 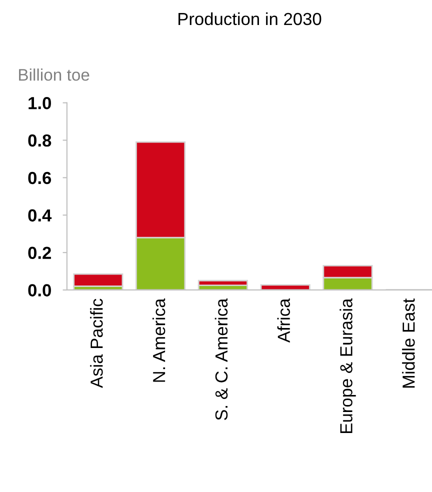 What do you see at coordinates (348, 365) in the screenshot?
I see `x-tick-label: Europe & Eurasia` at bounding box center [348, 365].